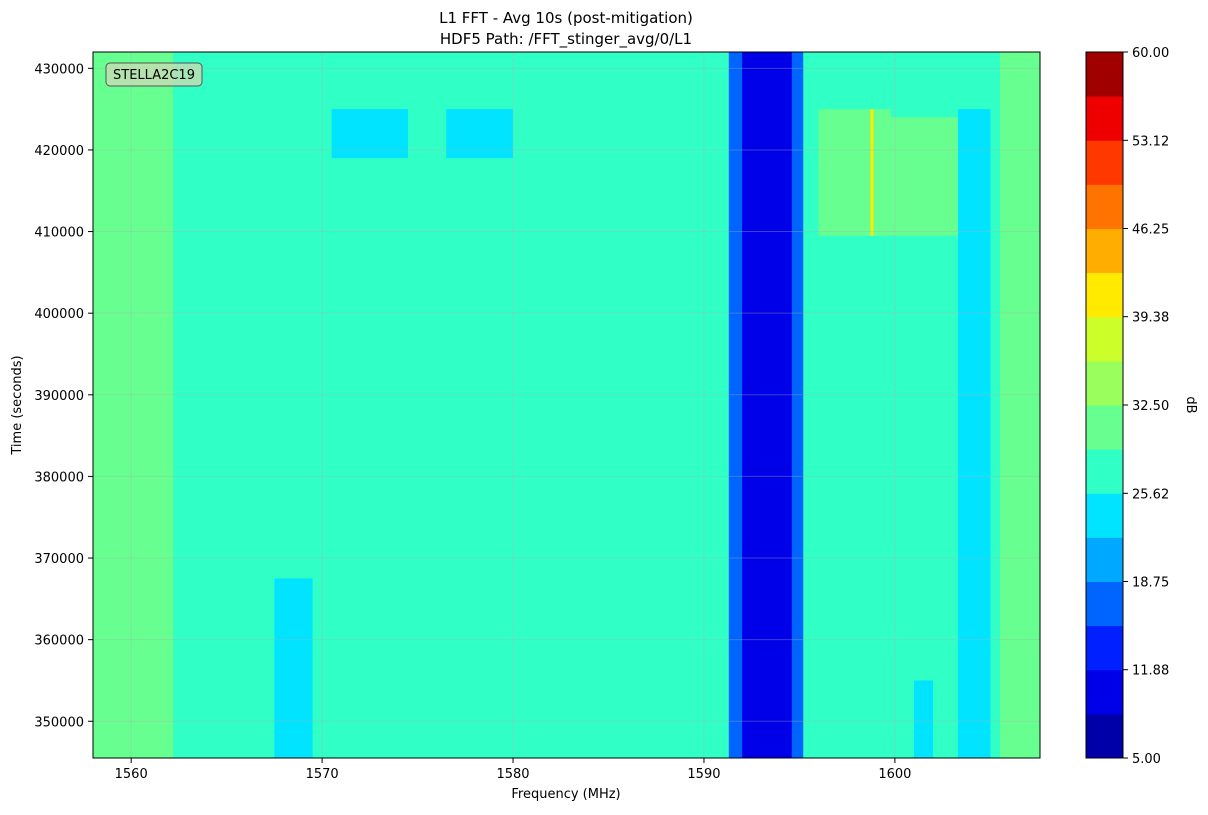  What do you see at coordinates (322, 774) in the screenshot?
I see `x-tick-label-1: 1570` at bounding box center [322, 774].